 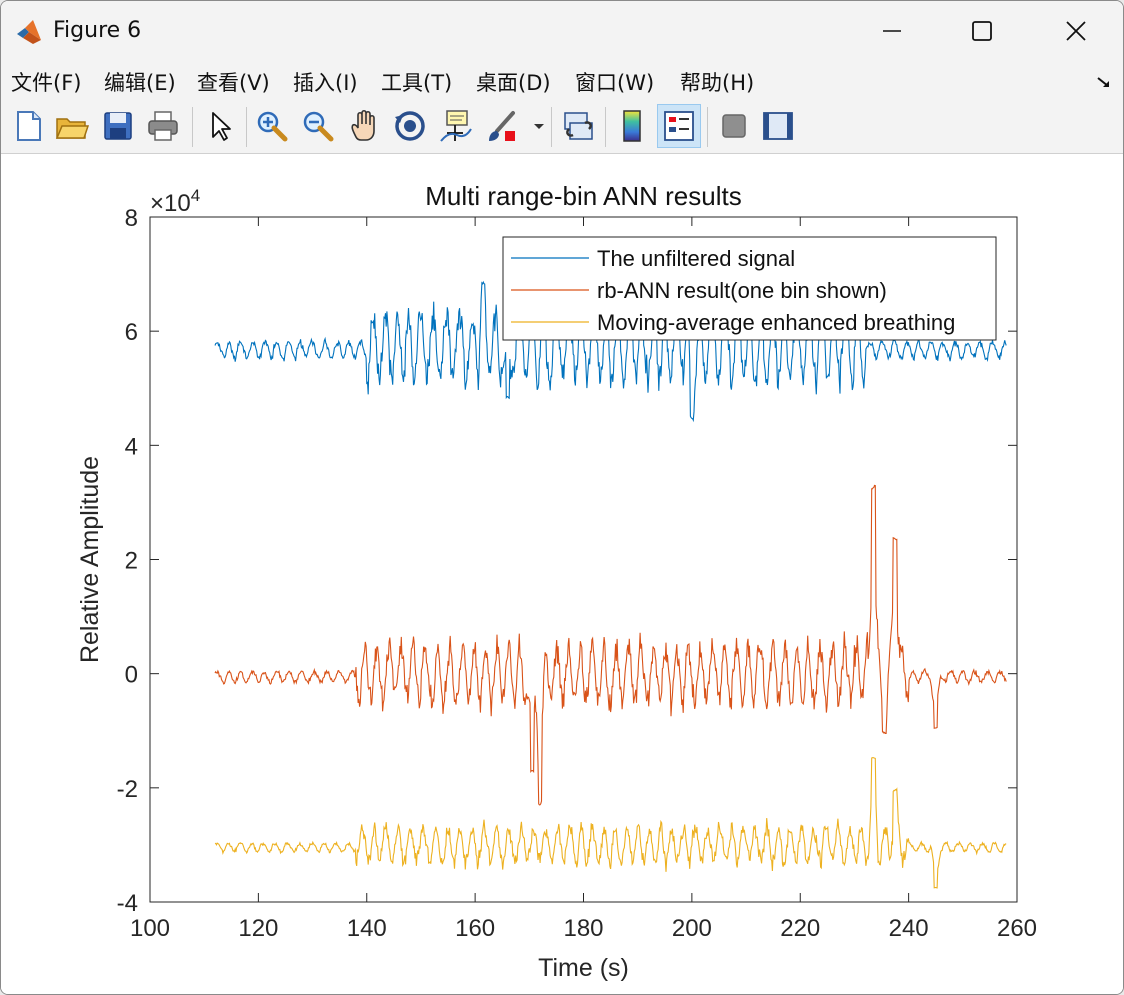 I want to click on menu-view: 查看(V), so click(x=233, y=83).